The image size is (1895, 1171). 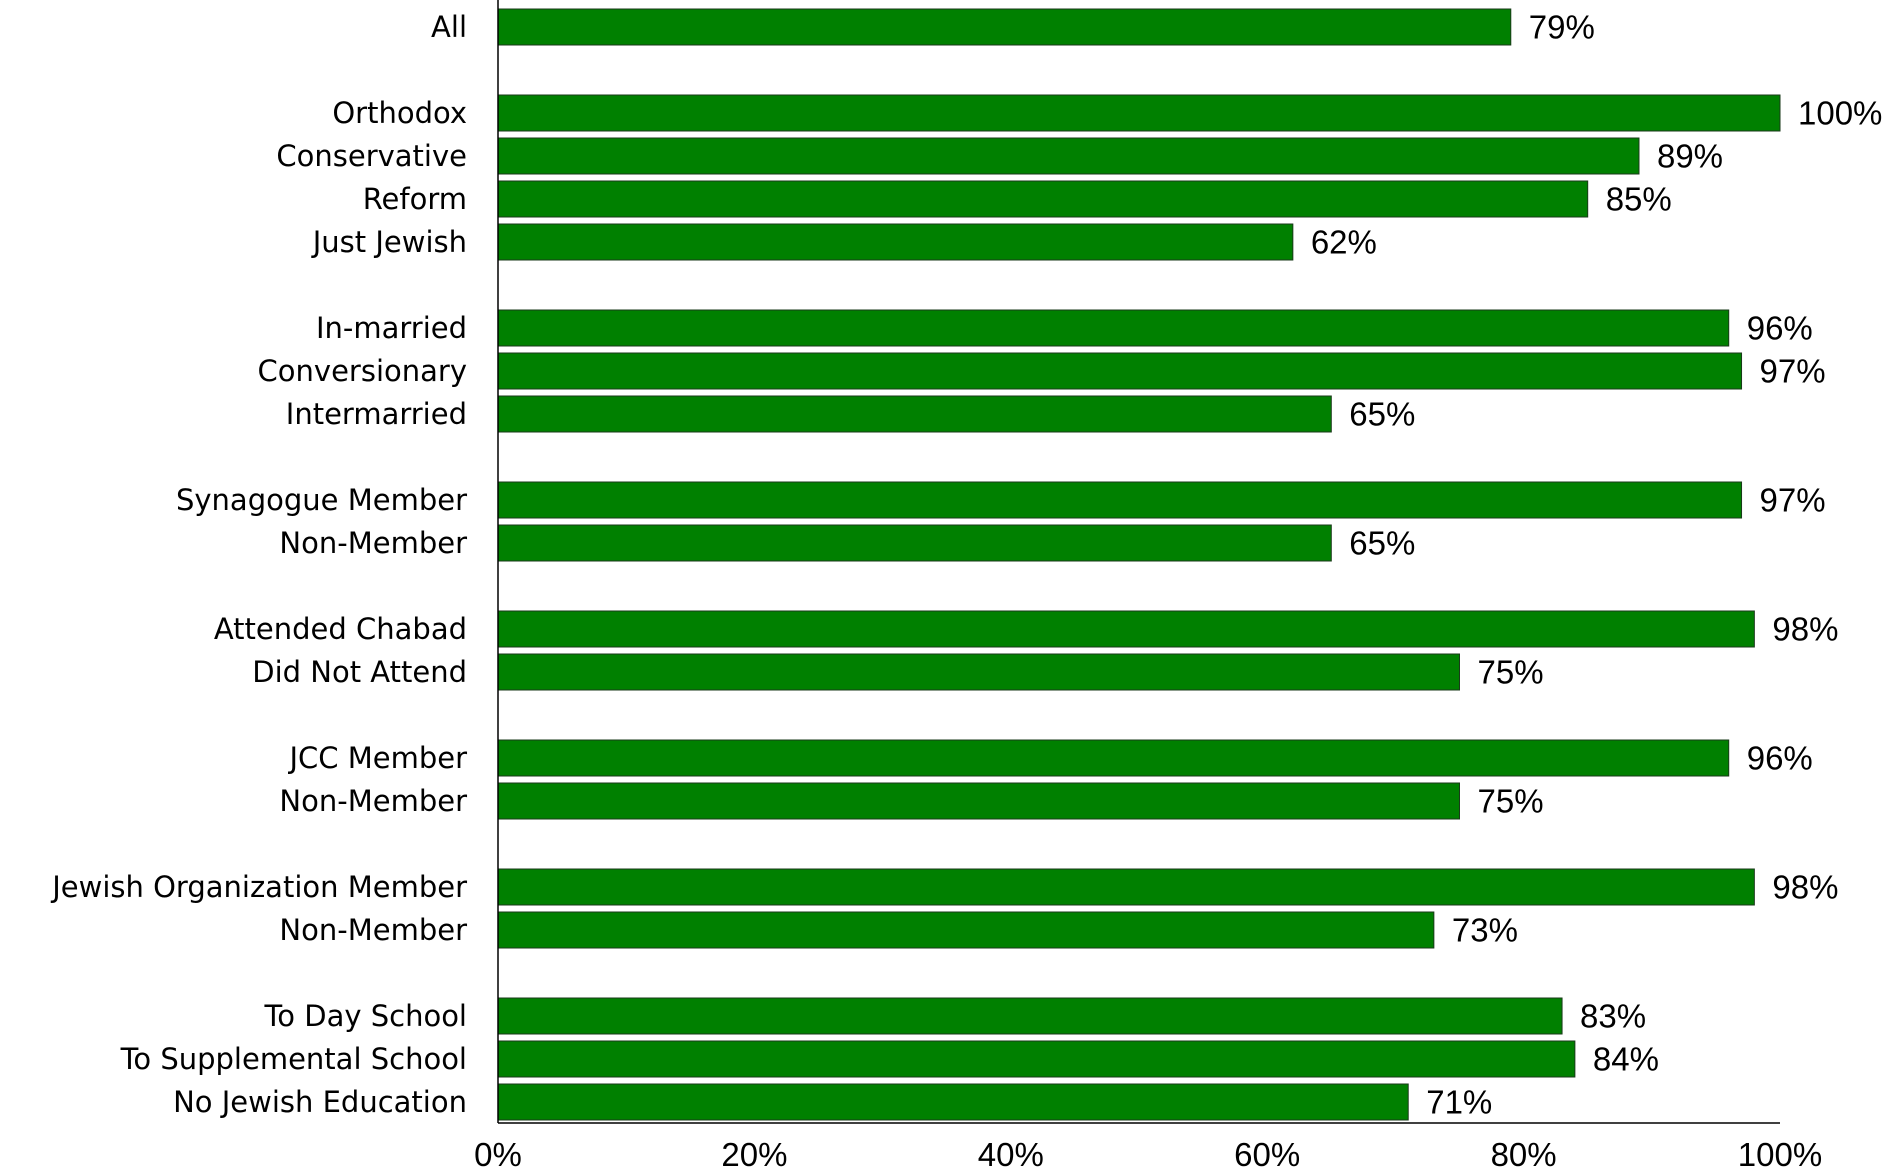 I want to click on data-label: 100%, so click(x=1840, y=113).